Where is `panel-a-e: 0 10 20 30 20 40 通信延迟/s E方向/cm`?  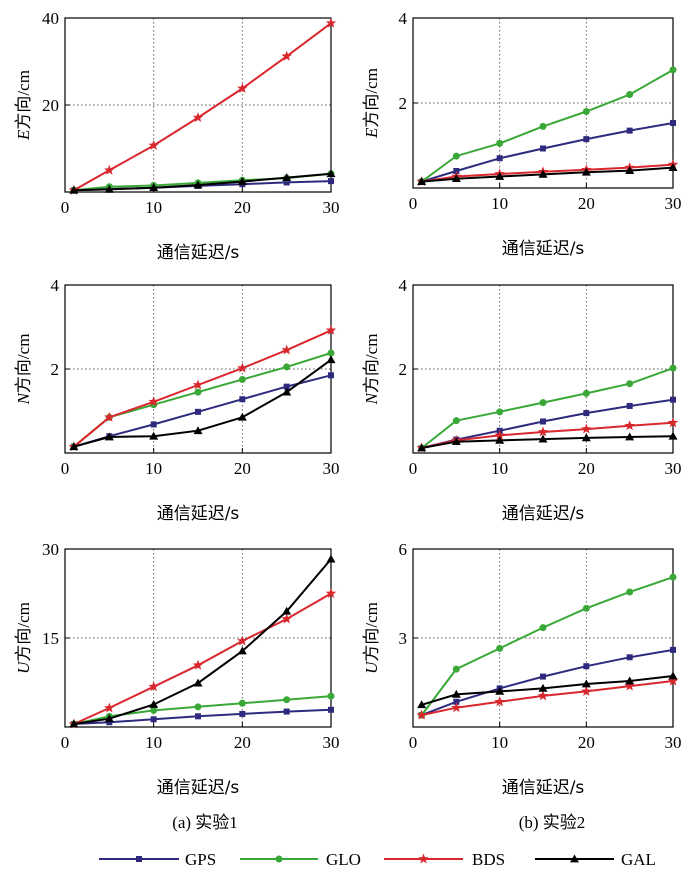 panel-a-e: 0 10 20 30 20 40 通信延迟/s E方向/cm is located at coordinates (177, 136).